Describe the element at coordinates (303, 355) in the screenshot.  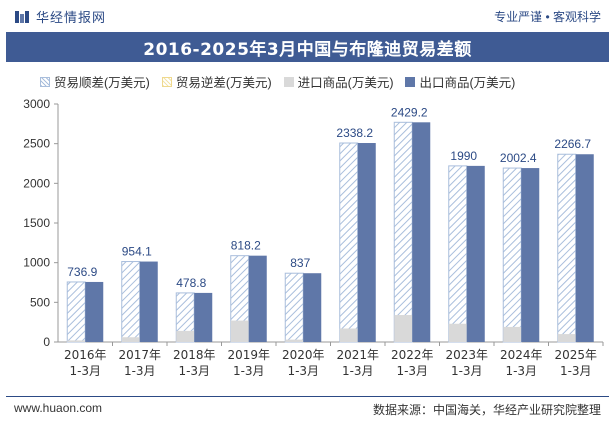
I see `x-tick-label: 2020年` at that location.